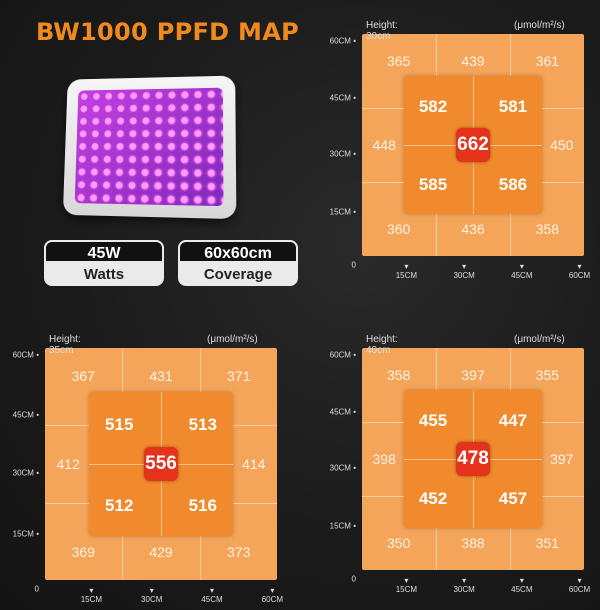 The height and width of the screenshot is (610, 600). What do you see at coordinates (83, 376) in the screenshot?
I see `ppfd-outer-value: 367` at bounding box center [83, 376].